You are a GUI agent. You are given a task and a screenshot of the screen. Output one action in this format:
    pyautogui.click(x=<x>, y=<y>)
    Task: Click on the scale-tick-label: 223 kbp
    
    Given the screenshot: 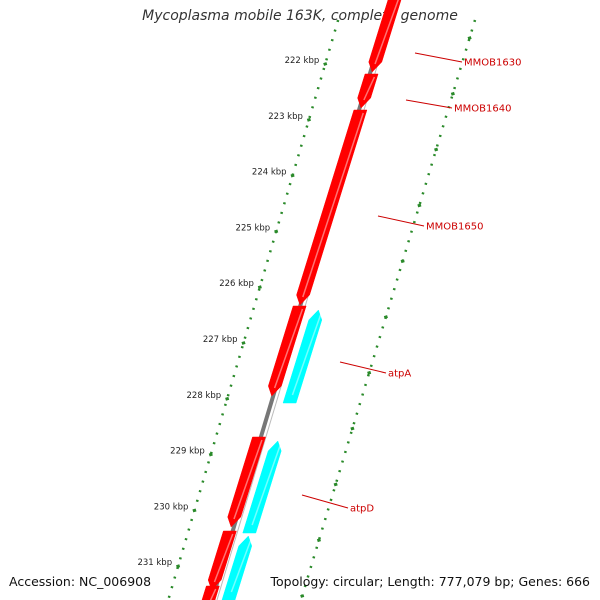 What is the action you would take?
    pyautogui.click(x=285, y=117)
    